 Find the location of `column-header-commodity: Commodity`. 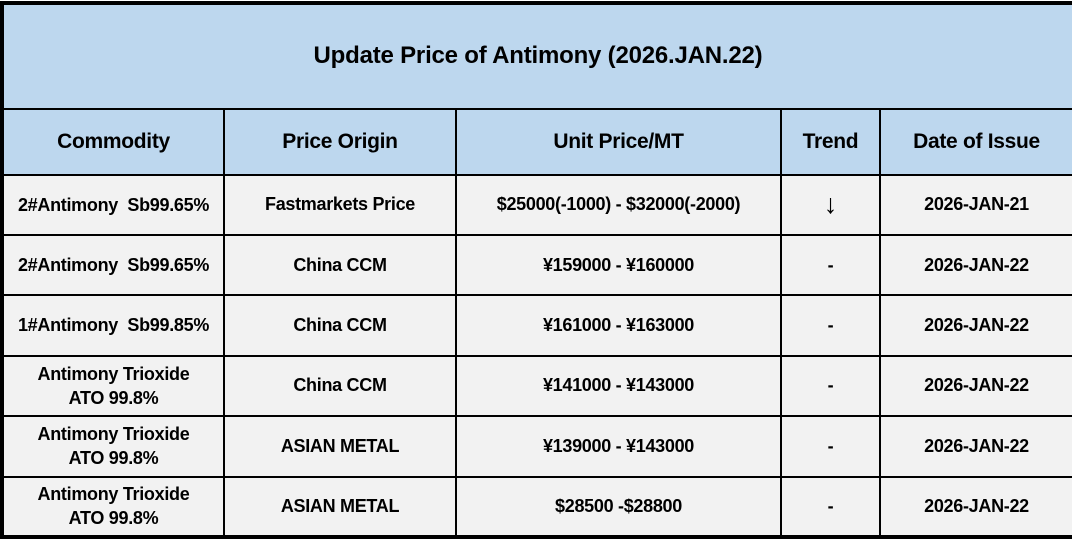

column-header-commodity: Commodity is located at coordinates (113, 141).